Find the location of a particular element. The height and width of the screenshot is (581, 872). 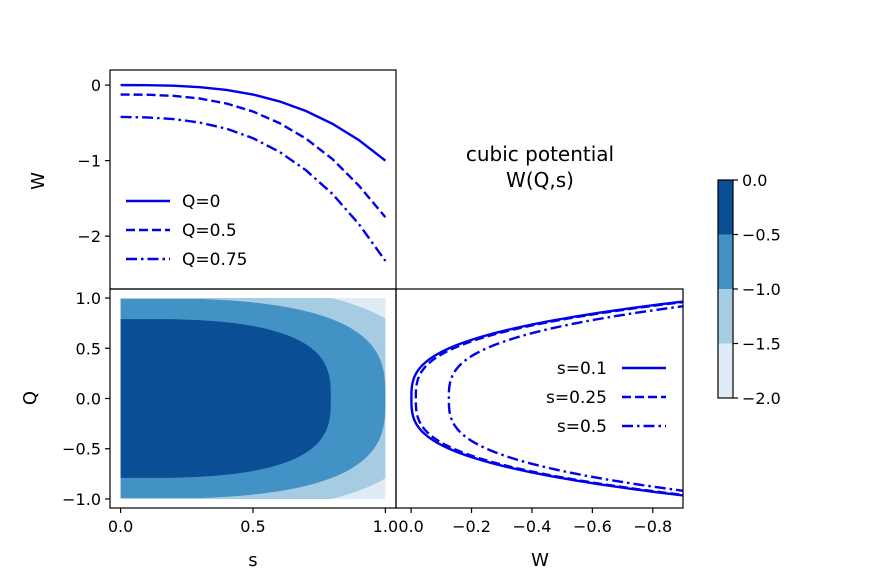

colorbar-tick-label: 0.0 is located at coordinates (754, 180).